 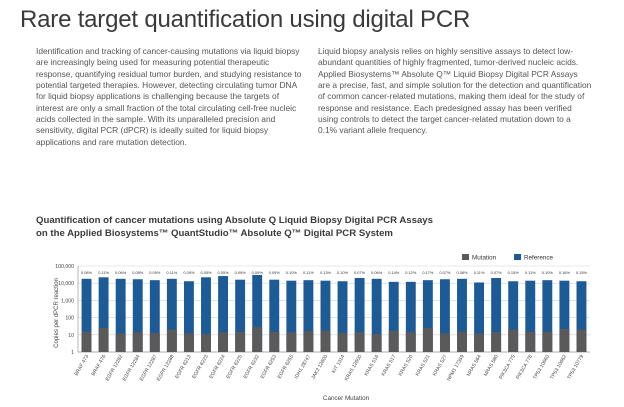 I want to click on legend-label-mutation: Mutation, so click(x=484, y=257).